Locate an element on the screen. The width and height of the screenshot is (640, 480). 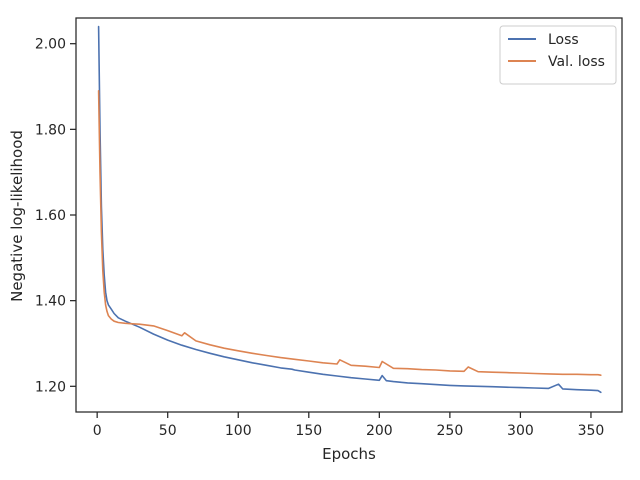
legend-label: Loss is located at coordinates (563, 40).